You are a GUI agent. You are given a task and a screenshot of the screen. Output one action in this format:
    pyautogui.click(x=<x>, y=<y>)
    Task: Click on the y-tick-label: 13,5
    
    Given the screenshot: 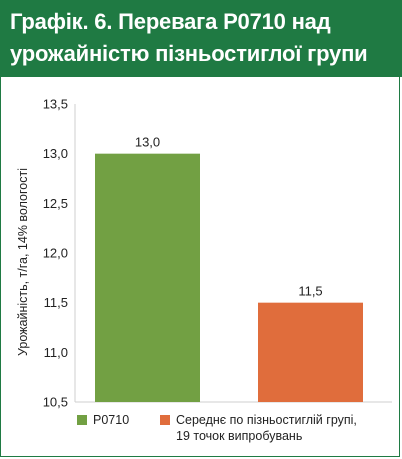 What is the action you would take?
    pyautogui.click(x=55, y=104)
    